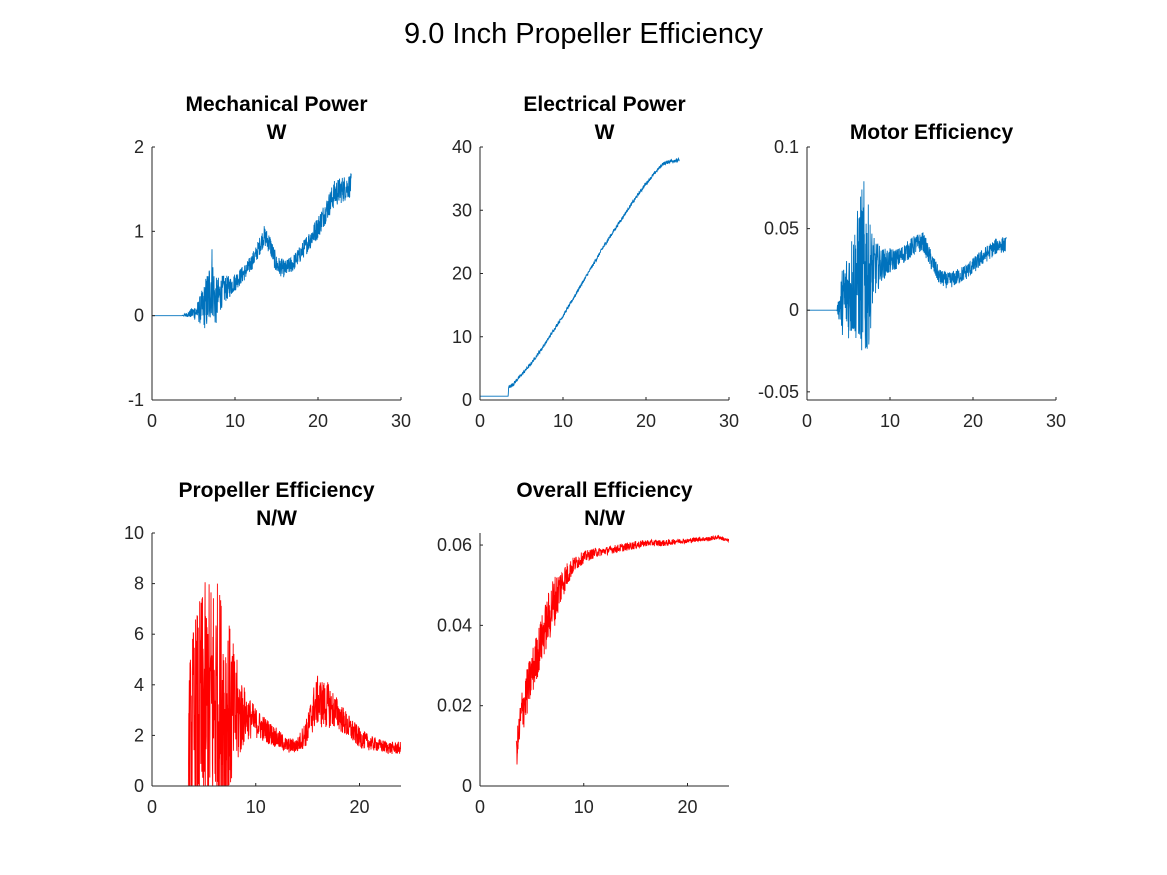 Image resolution: width=1167 pixels, height=875 pixels. I want to click on chart-elec: 0 10 20 30 0 10 20 30 40 Electrical Power W, so click(595, 262).